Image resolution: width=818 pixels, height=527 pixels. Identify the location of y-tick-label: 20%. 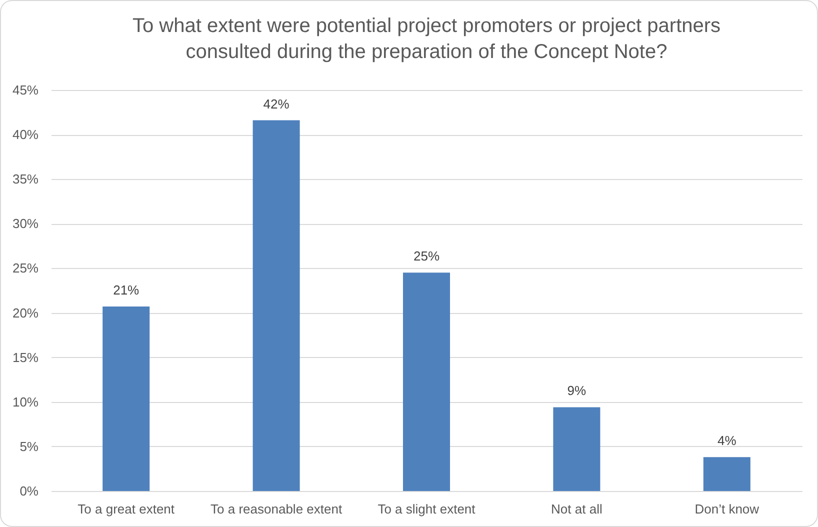
(25, 312).